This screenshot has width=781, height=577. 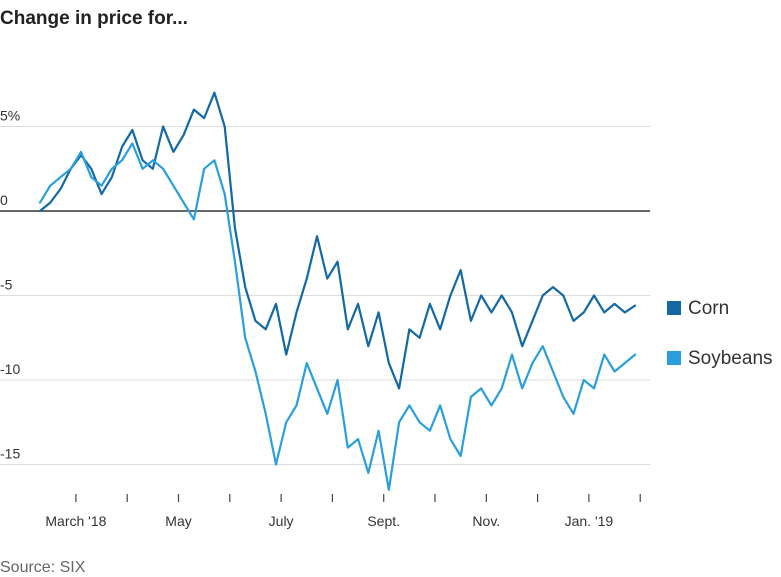 What do you see at coordinates (708, 308) in the screenshot?
I see `legend-label-corn: Corn` at bounding box center [708, 308].